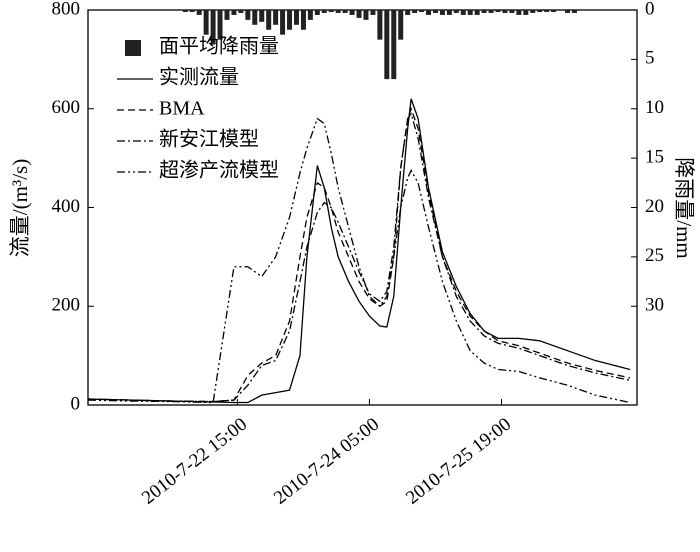 Image resolution: width=700 pixels, height=552 pixels. Describe the element at coordinates (326, 461) in the screenshot. I see `x-tick-label: 2010-7-24 05:00` at that location.